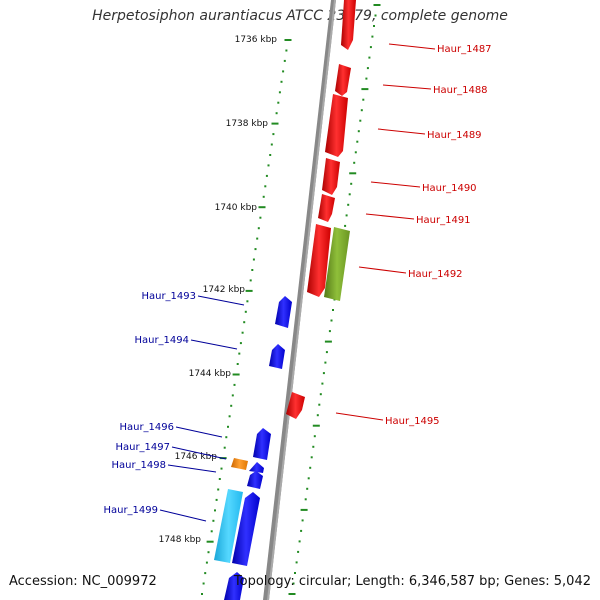 The image size is (600, 600). What do you see at coordinates (460, 90) in the screenshot?
I see `label-haur-1488: Haur_1488` at bounding box center [460, 90].